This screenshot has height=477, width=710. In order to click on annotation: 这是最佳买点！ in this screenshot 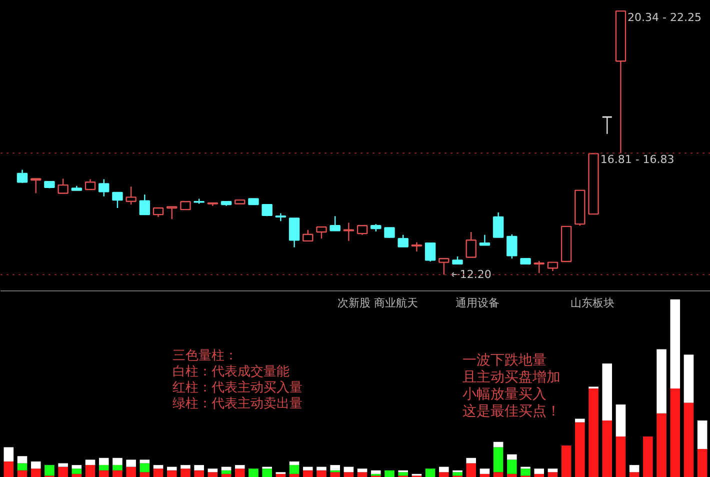, I will do `click(511, 412)`.